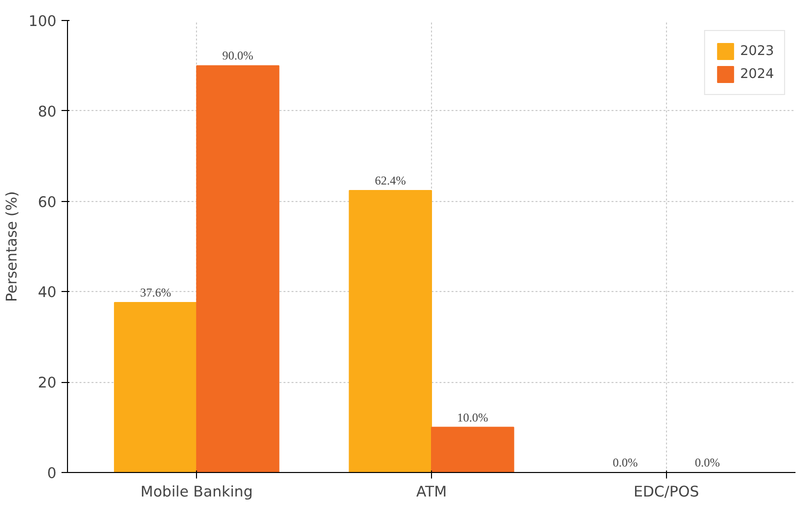  What do you see at coordinates (390, 180) in the screenshot?
I see `data-label: 62.4%` at bounding box center [390, 180].